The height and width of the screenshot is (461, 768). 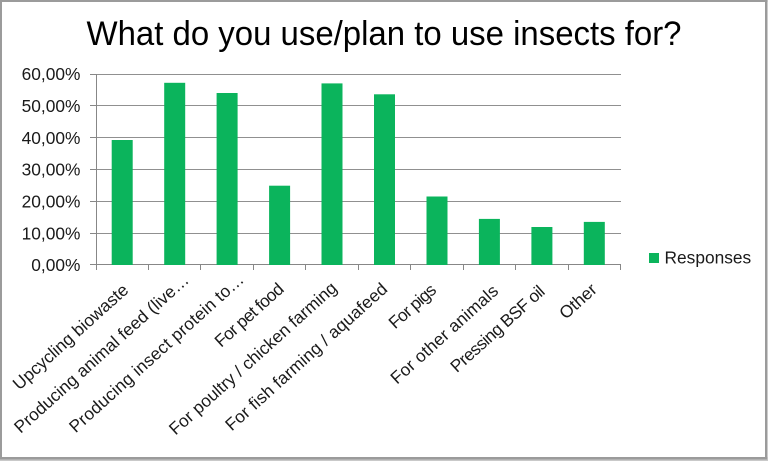 I want to click on svg-text: 20,00%, so click(x=51, y=202).